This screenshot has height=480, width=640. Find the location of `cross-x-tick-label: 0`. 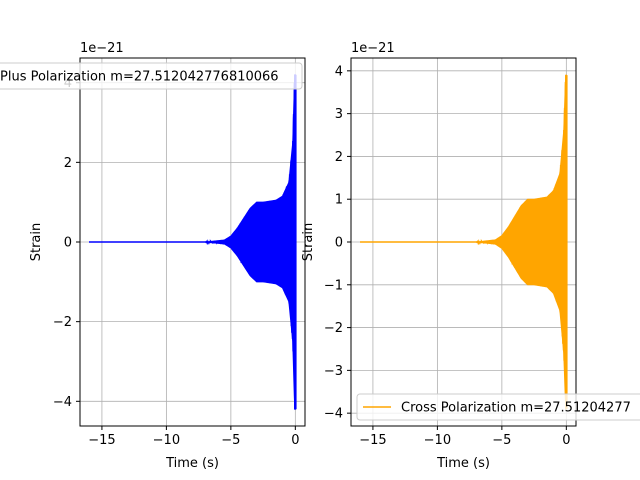

cross-x-tick-label: 0 is located at coordinates (566, 440).